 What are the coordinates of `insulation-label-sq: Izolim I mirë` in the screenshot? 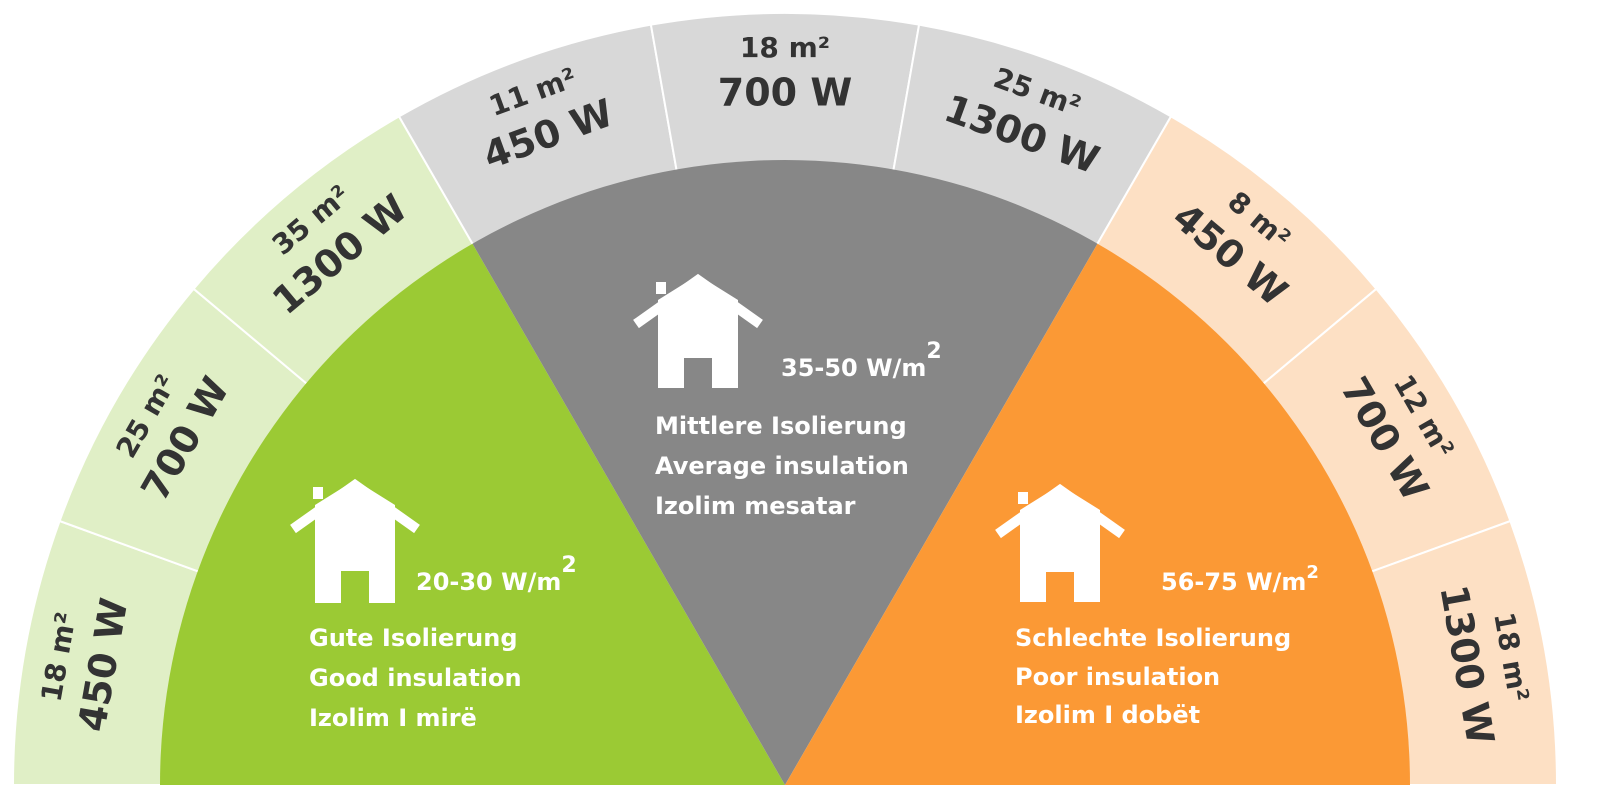 It's located at (393, 718).